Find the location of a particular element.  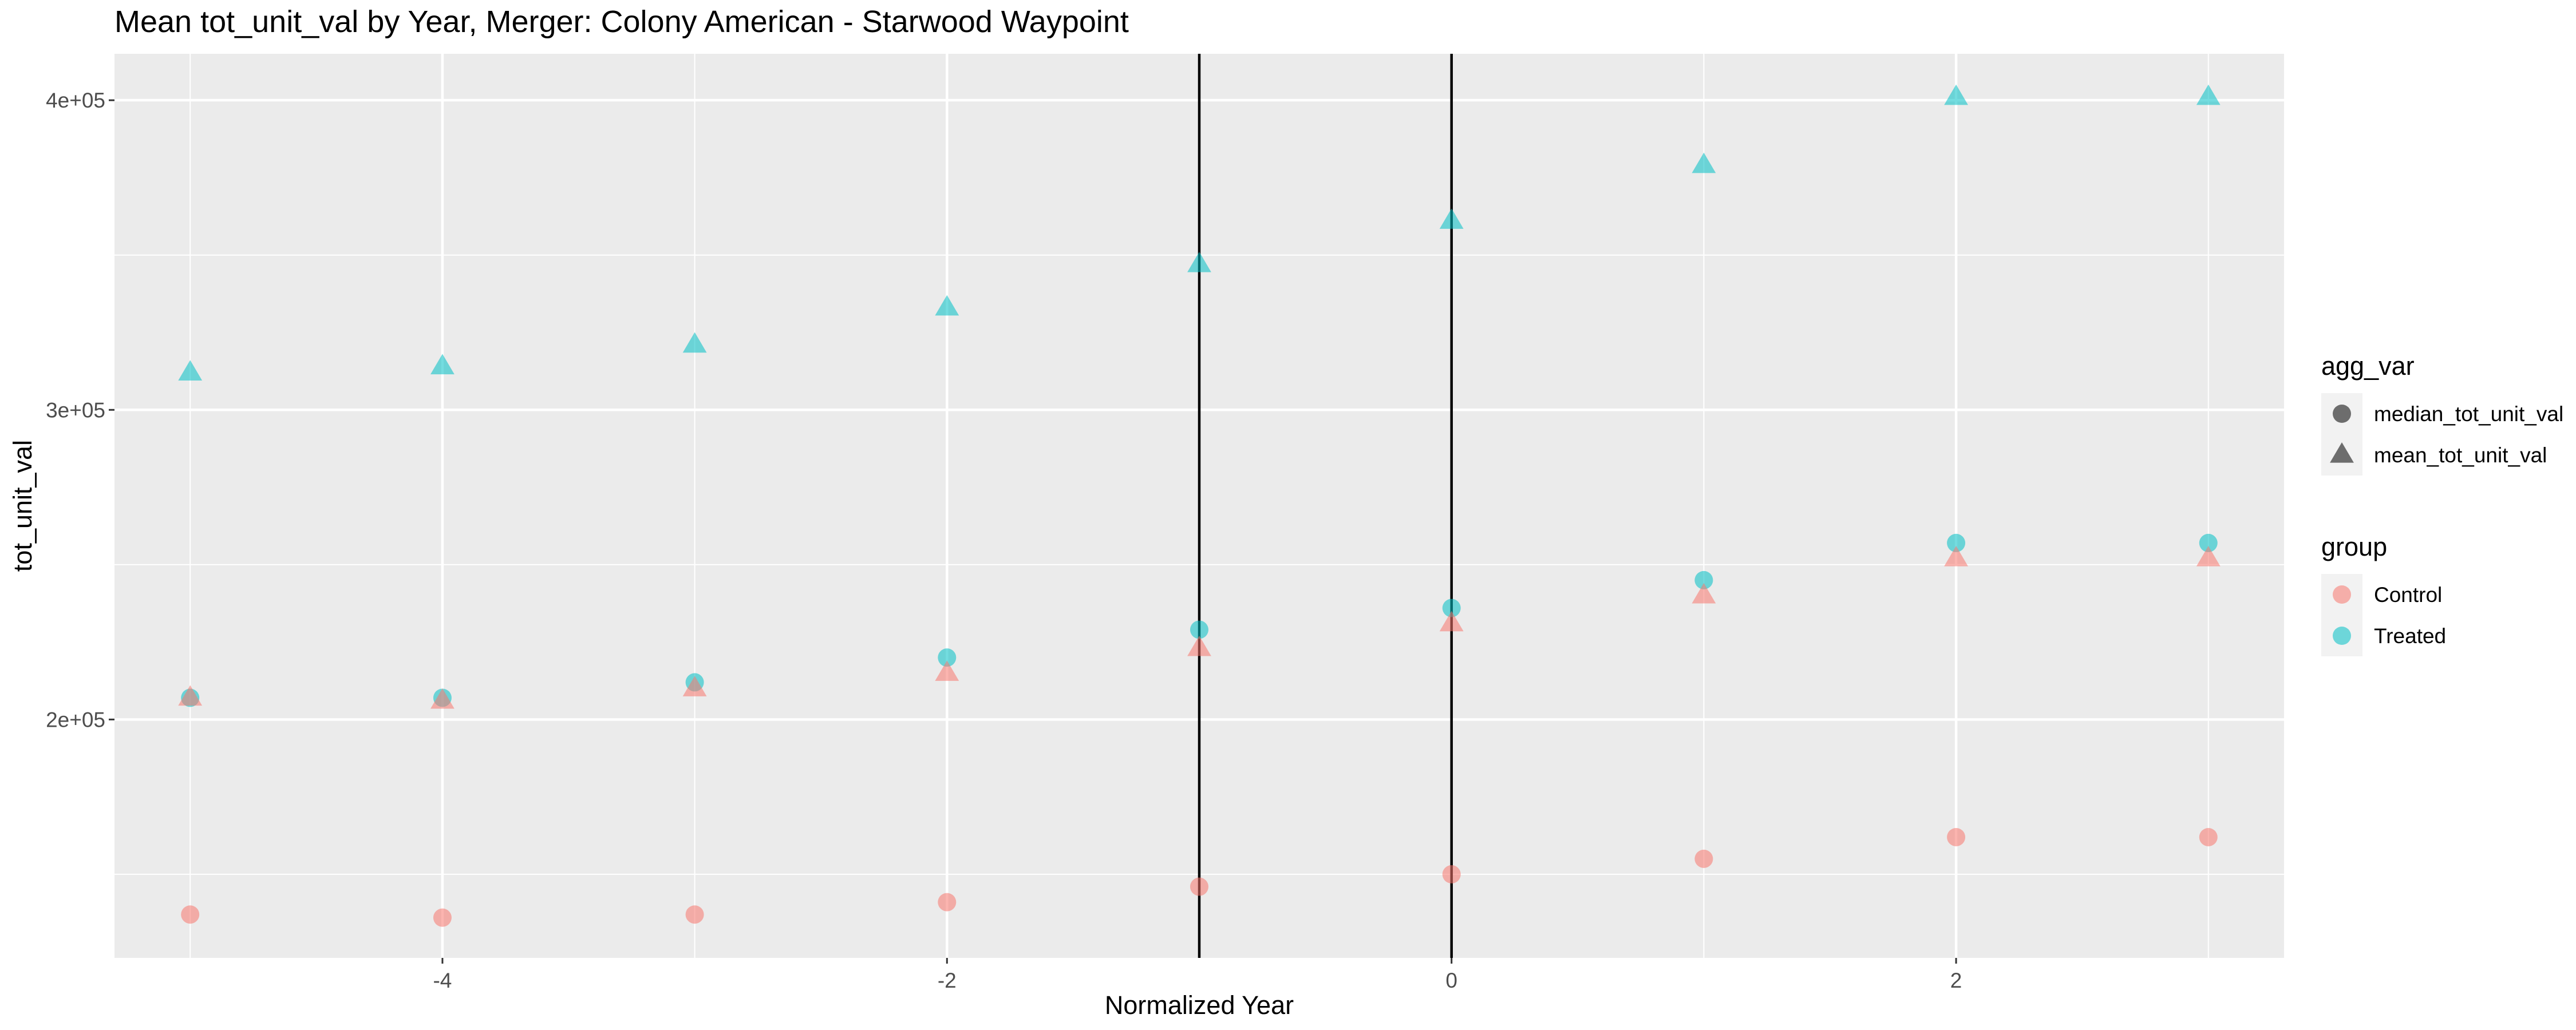

y-tick-label: 4e+05 is located at coordinates (75, 100).